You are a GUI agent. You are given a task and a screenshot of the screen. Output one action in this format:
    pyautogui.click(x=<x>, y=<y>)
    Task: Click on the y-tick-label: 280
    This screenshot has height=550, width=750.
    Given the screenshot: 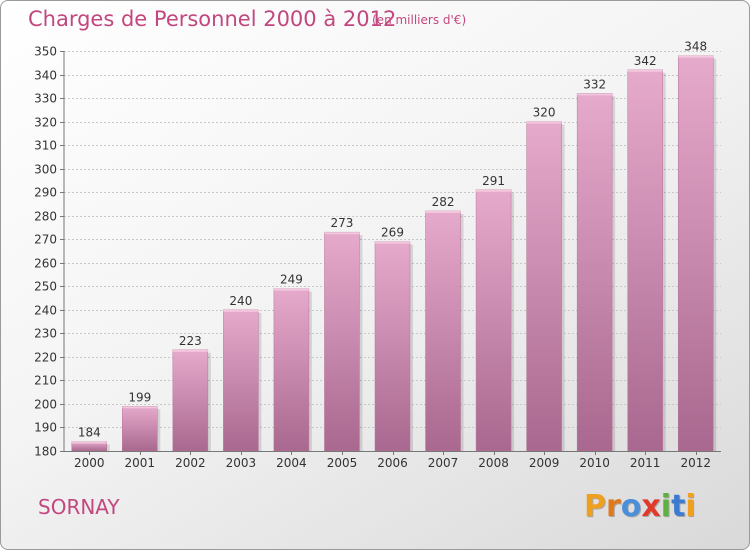 What is the action you would take?
    pyautogui.click(x=45, y=217)
    